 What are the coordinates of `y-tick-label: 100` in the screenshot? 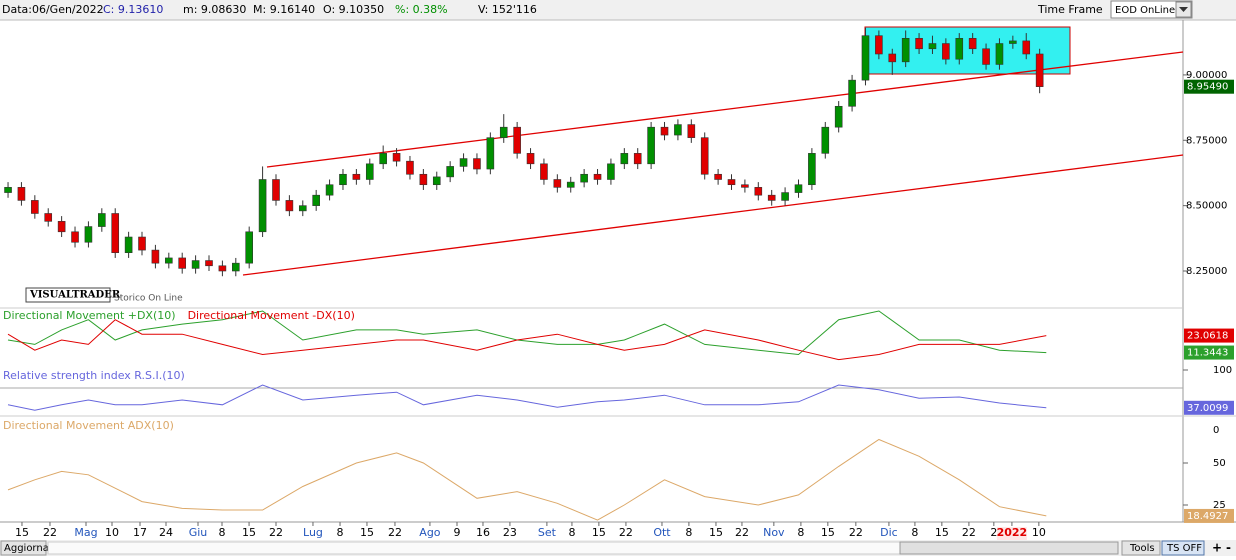 It's located at (1222, 370).